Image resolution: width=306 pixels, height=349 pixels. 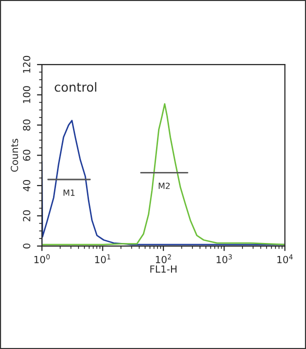 What do you see at coordinates (224, 259) in the screenshot?
I see `x-tick-label: 10$^{3}$` at bounding box center [224, 259].